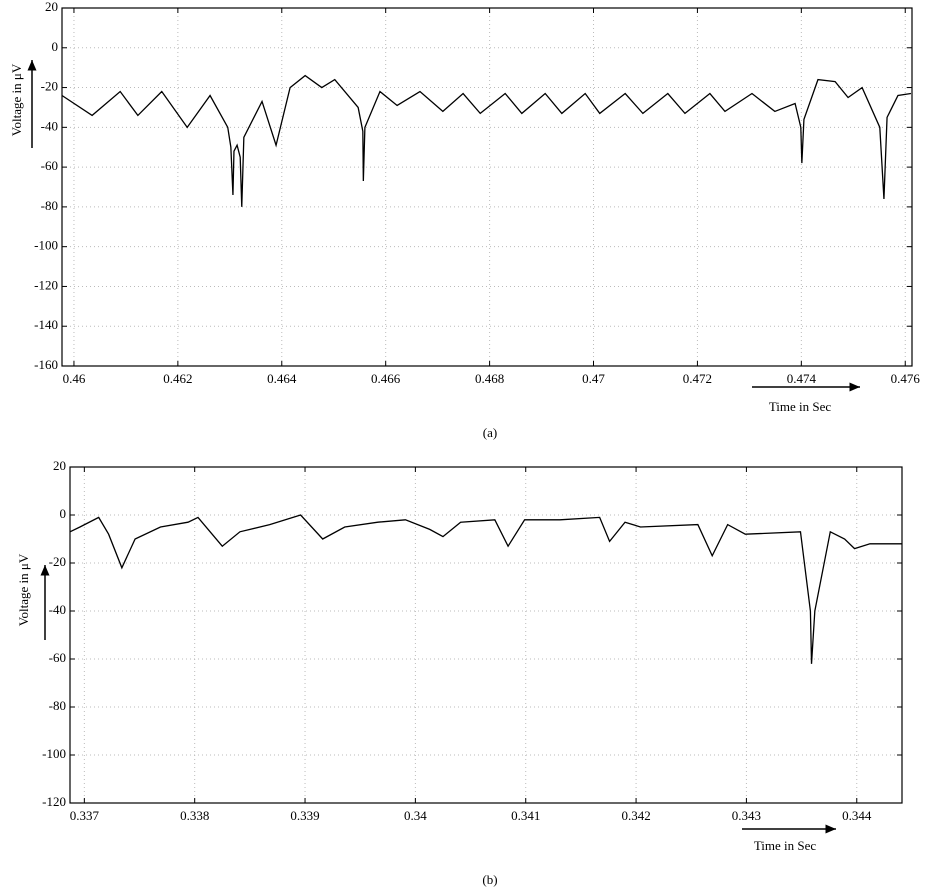 This screenshot has height=891, width=925. I want to click on x-tick-label: 0.338, so click(194, 815).